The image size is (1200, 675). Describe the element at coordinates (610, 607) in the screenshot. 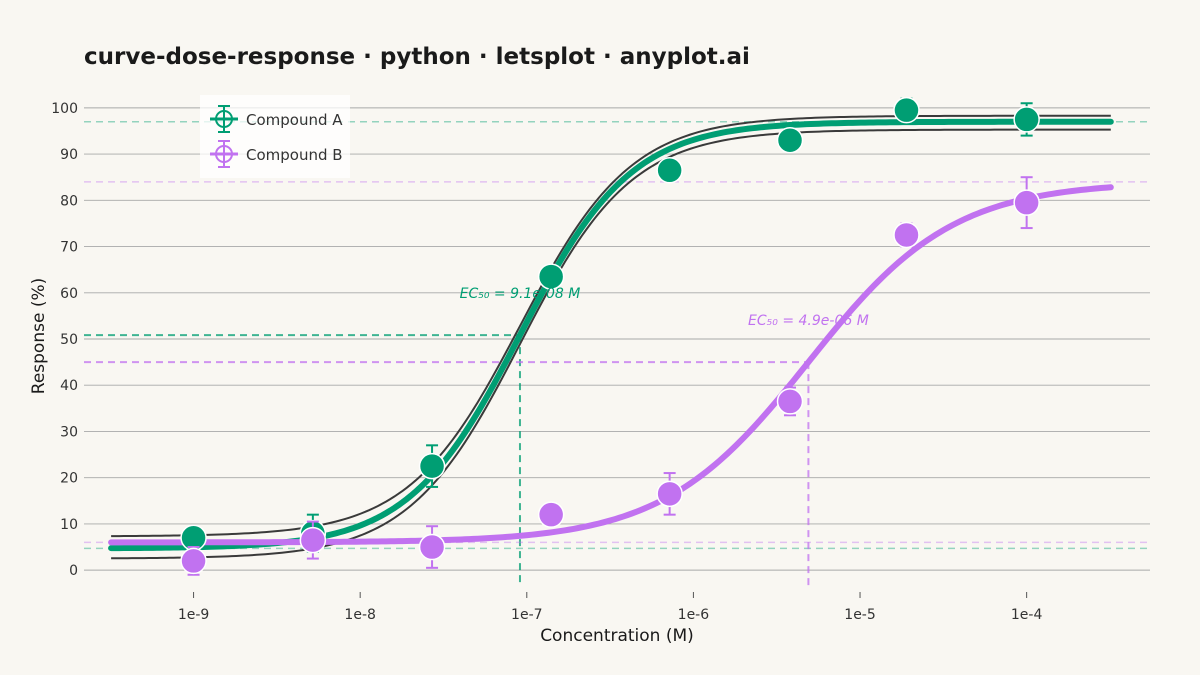

I see `x-axis-ticks: 1e-9 1e-8 1e-7 1e-6 1e-5 1e-4` at that location.